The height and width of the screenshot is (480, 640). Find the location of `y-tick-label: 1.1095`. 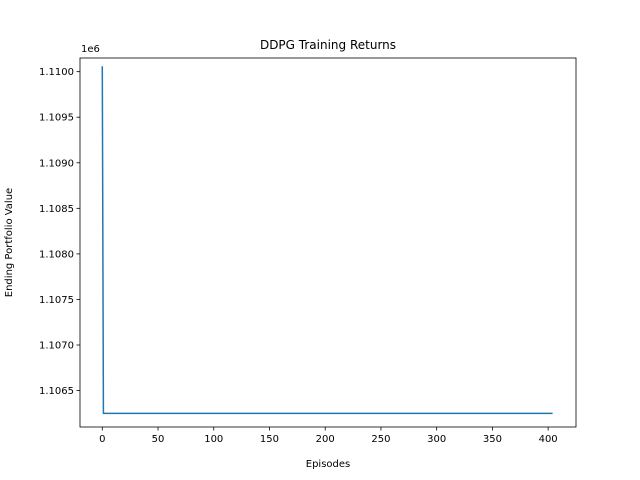

y-tick-label: 1.1095 is located at coordinates (56, 118).